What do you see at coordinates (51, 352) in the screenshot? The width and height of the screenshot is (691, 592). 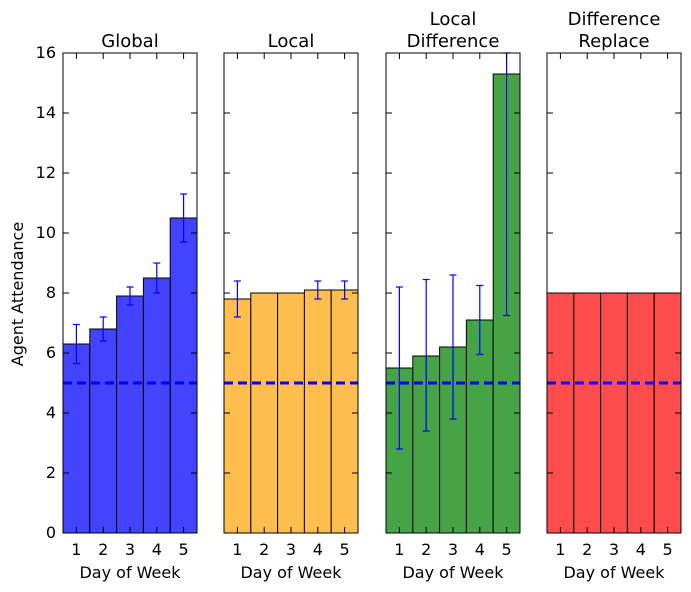 I see `y-tick-label: 6` at bounding box center [51, 352].